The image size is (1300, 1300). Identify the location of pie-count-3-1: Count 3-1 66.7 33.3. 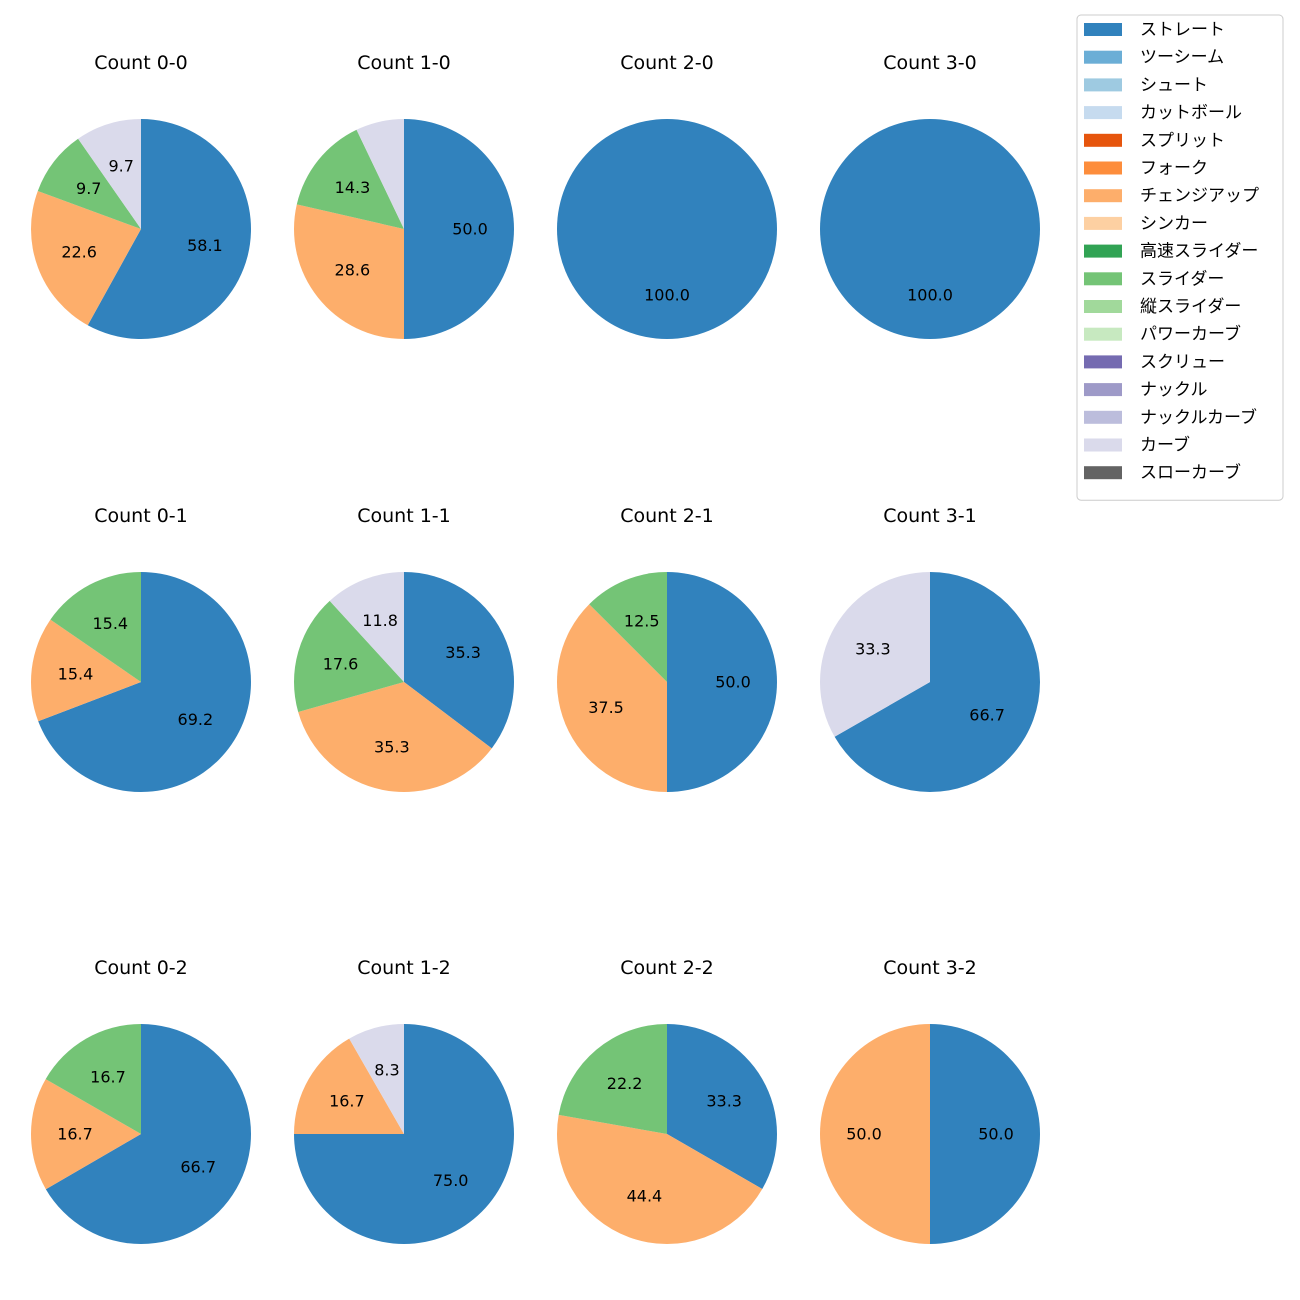
(929, 648).